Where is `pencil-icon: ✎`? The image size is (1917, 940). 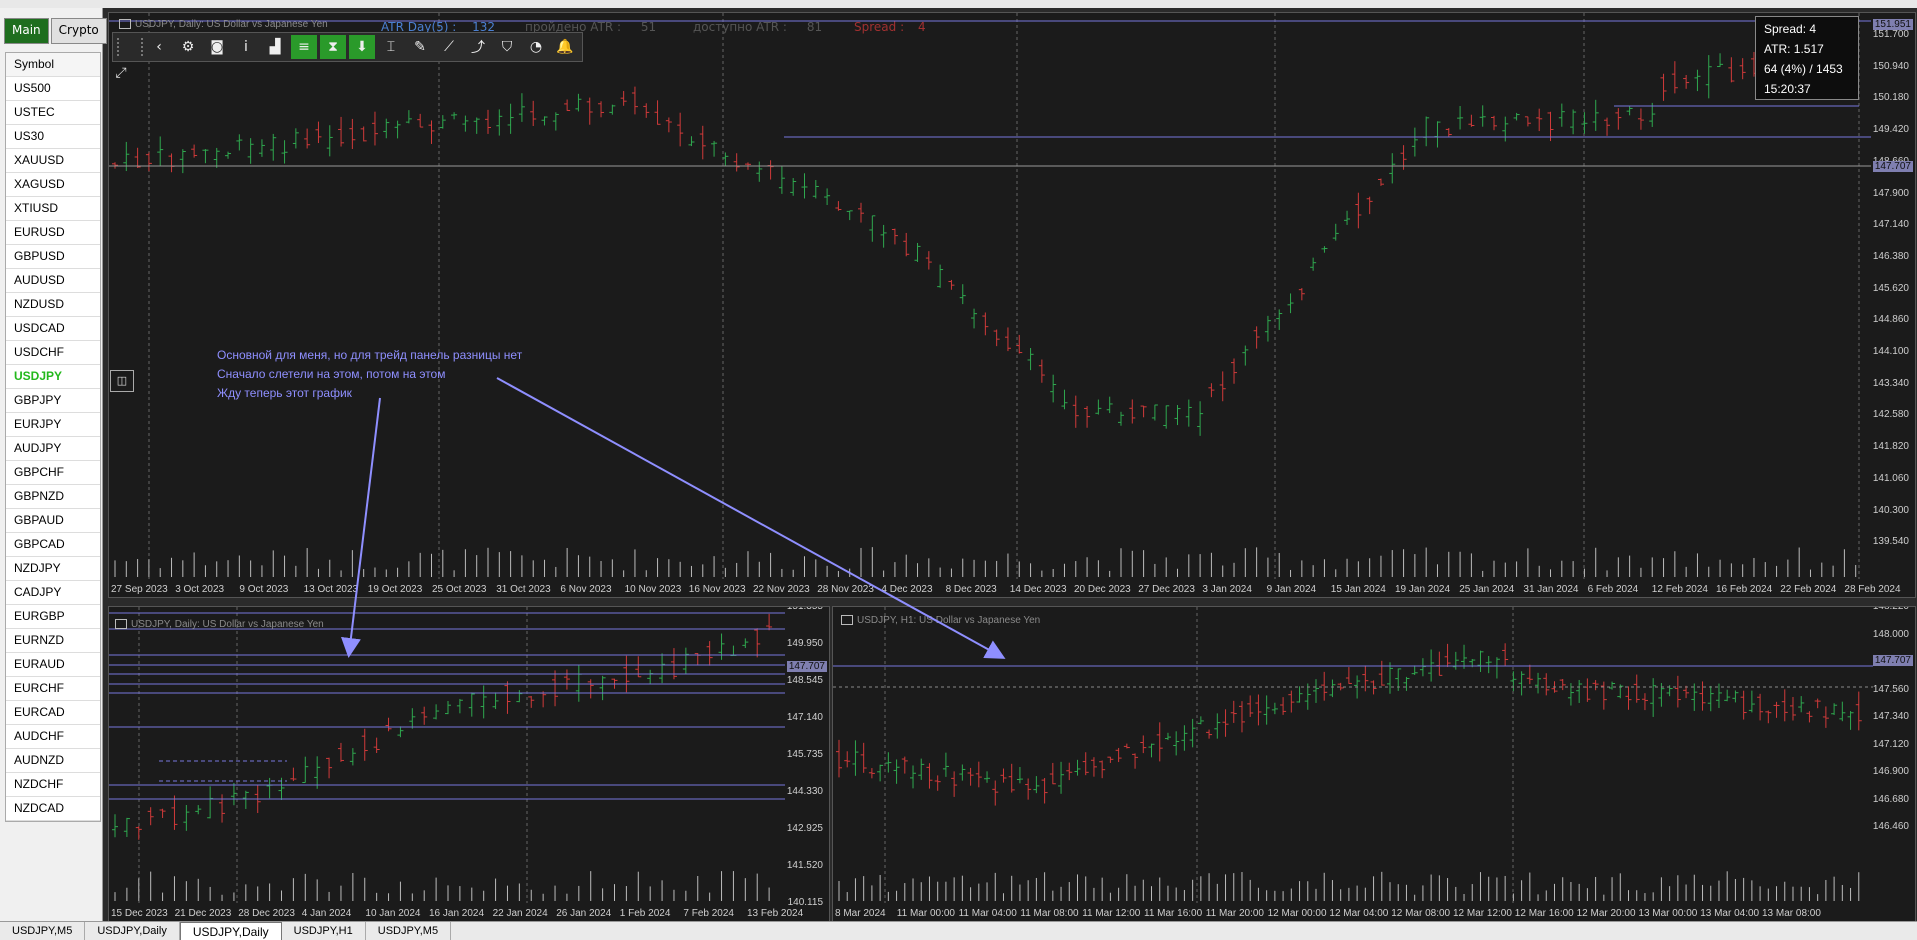
pencil-icon: ✎ is located at coordinates (420, 47).